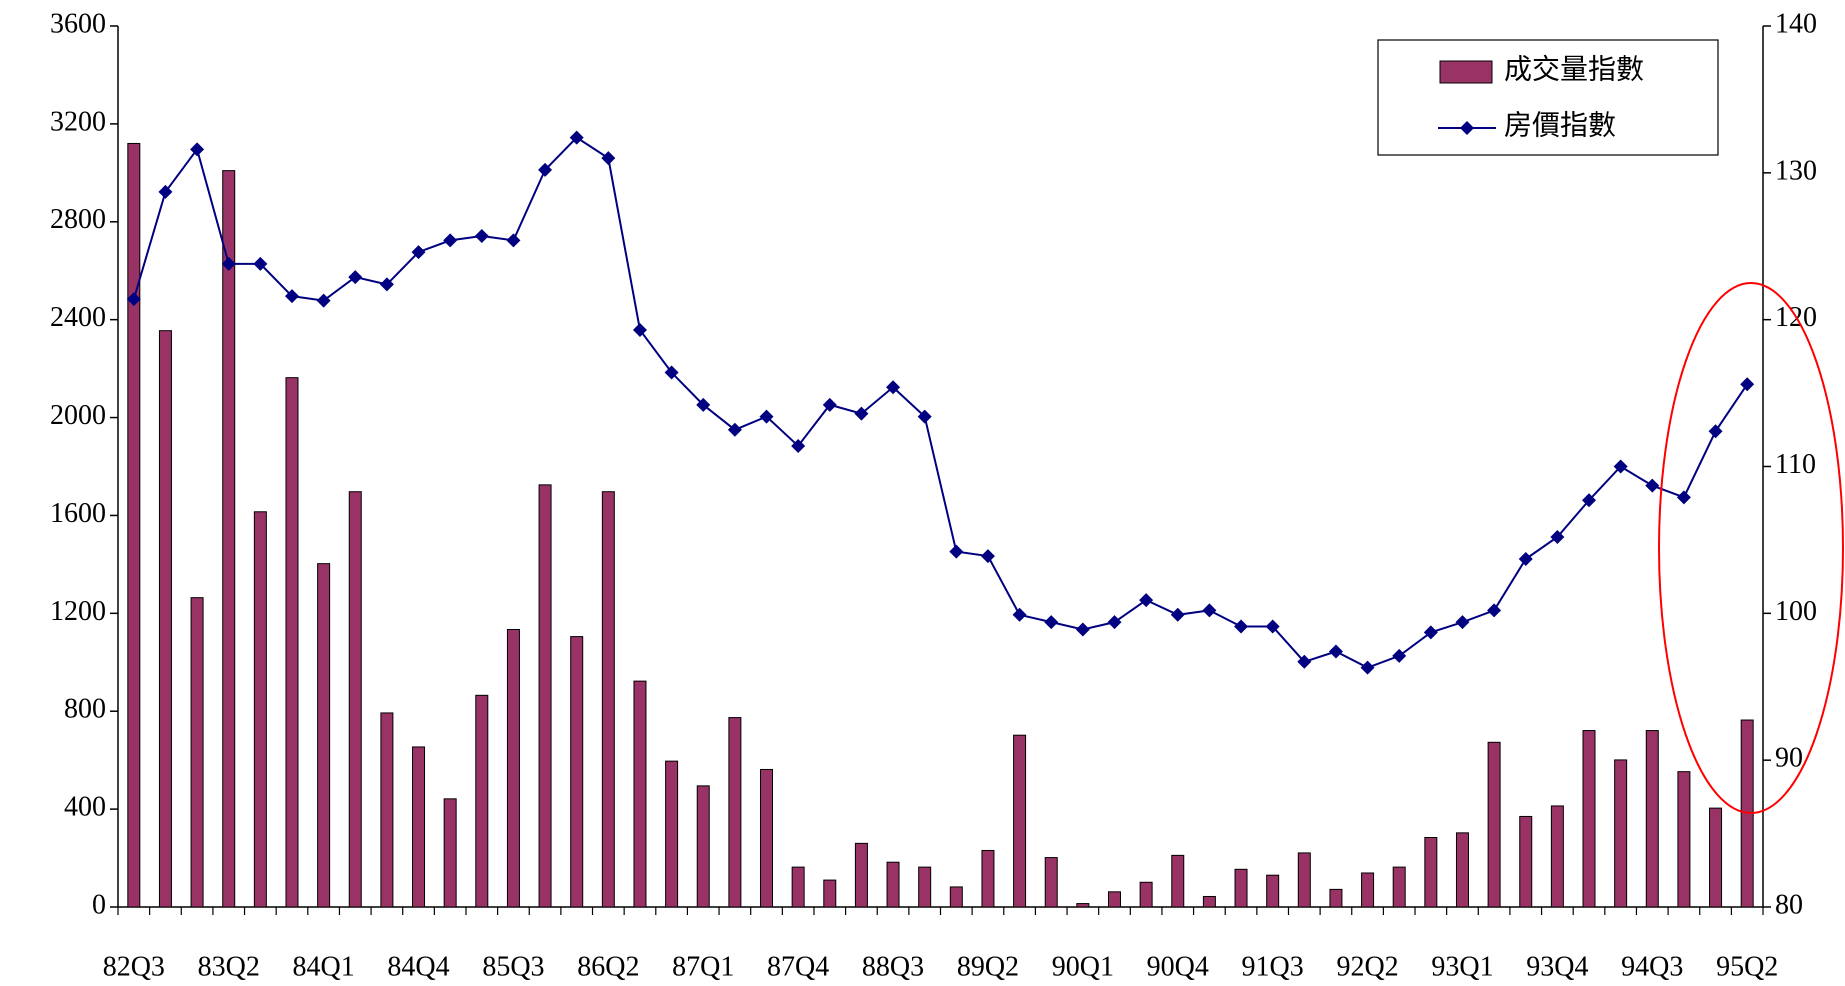 The width and height of the screenshot is (1845, 986). I want to click on x-tick-label: 95Q2, so click(1747, 966).